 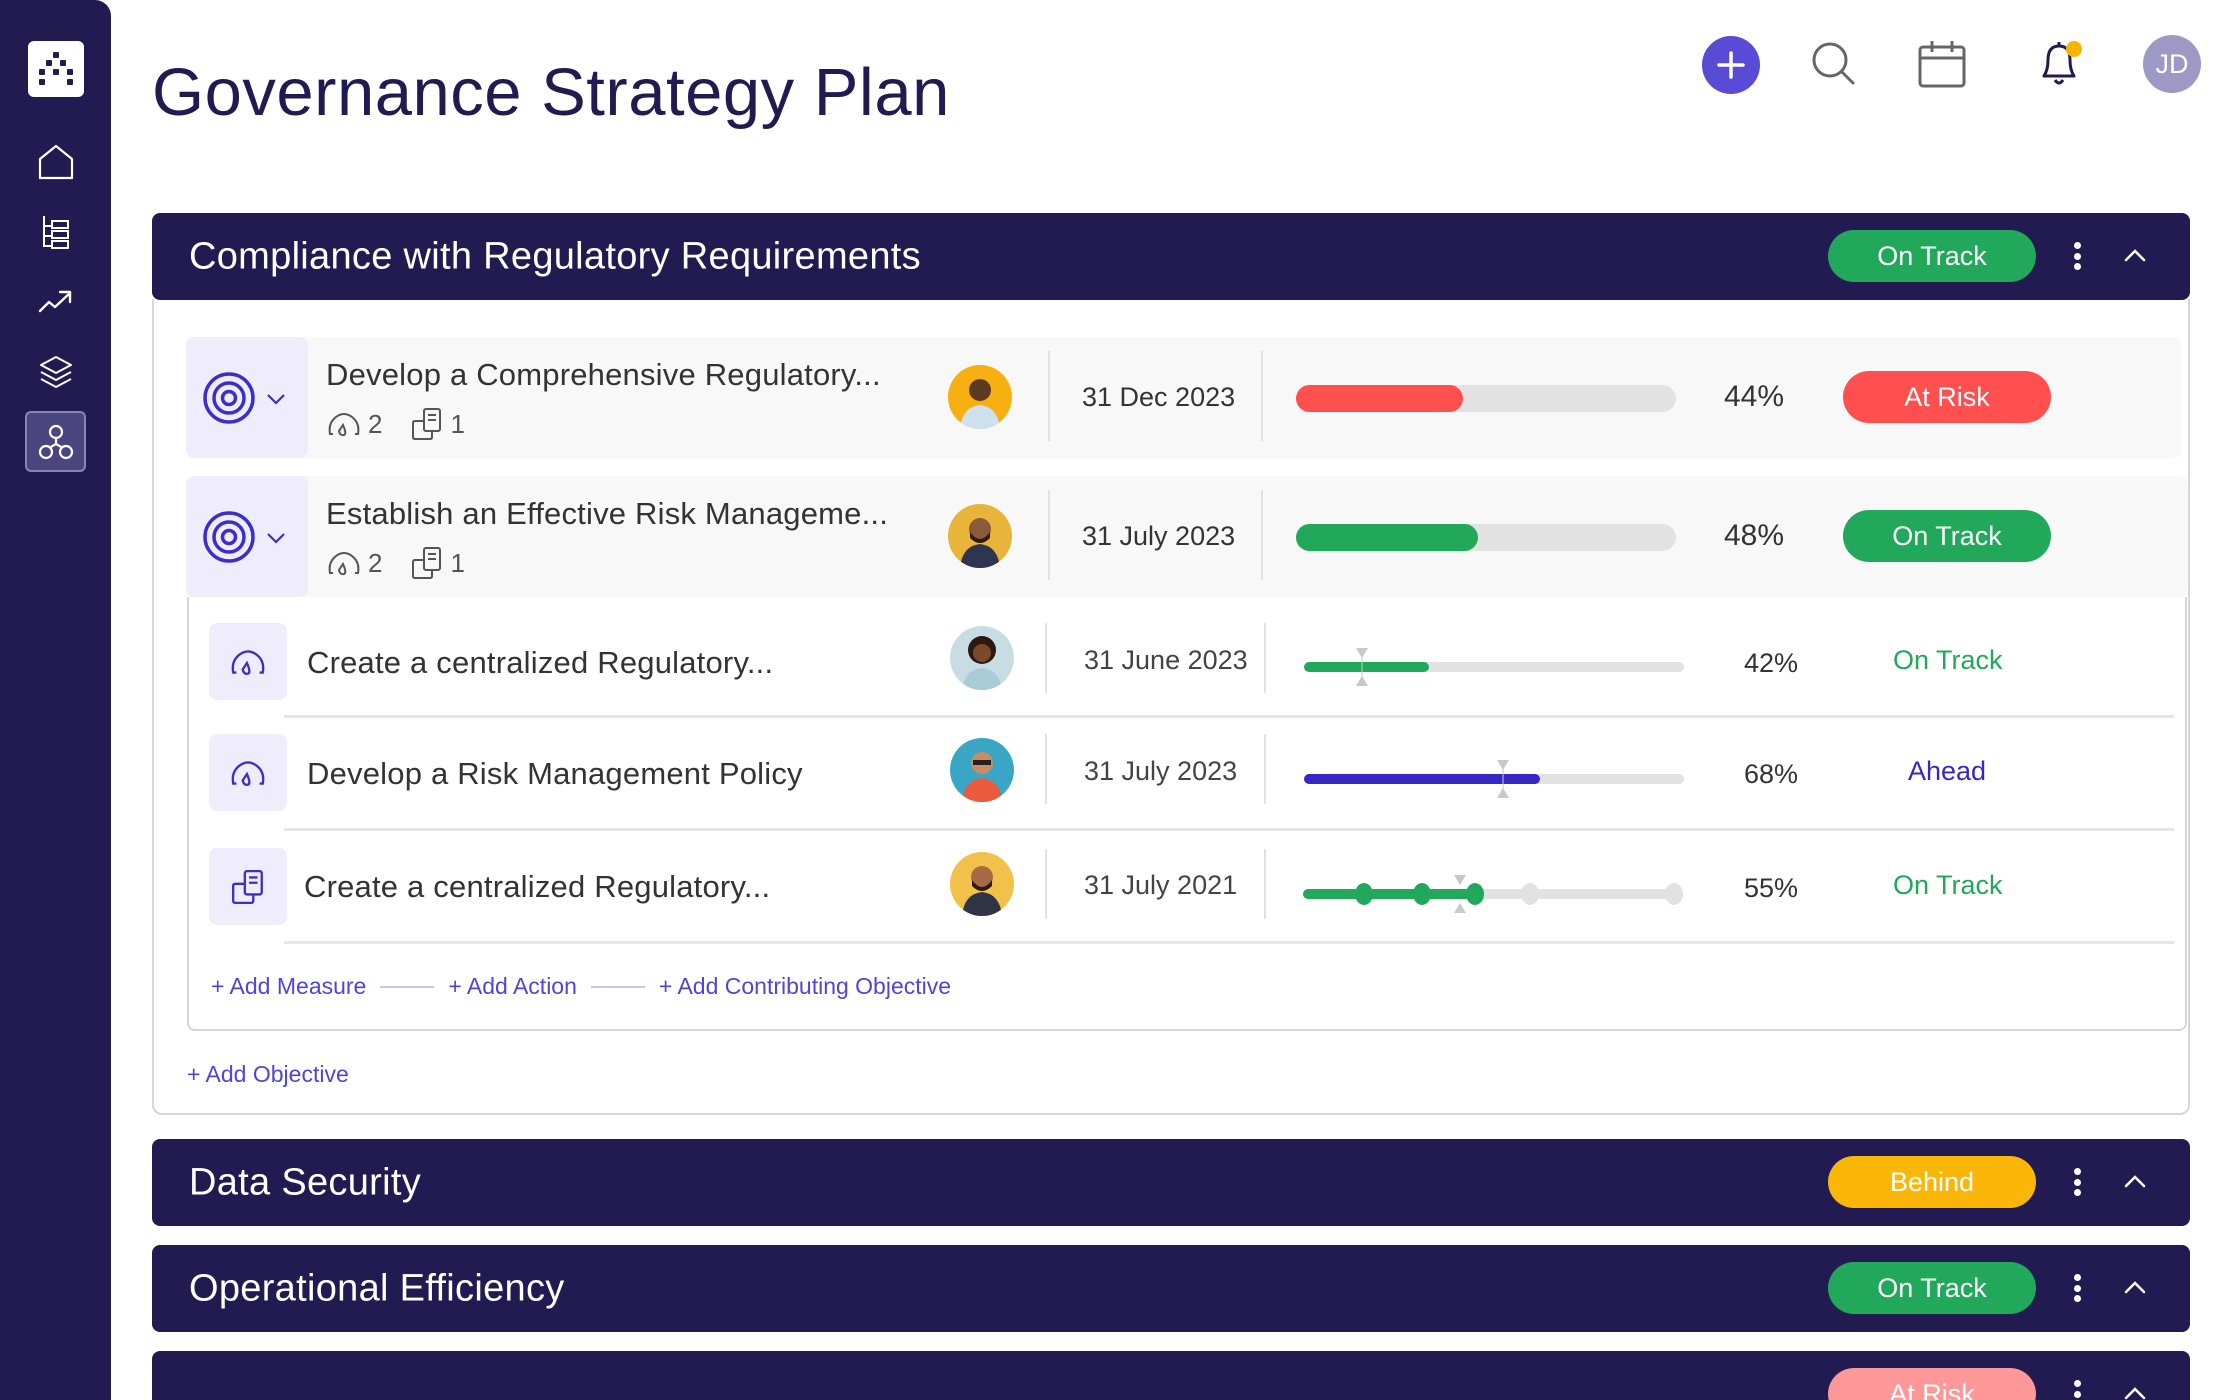 I want to click on notifications-button, so click(x=2060, y=64).